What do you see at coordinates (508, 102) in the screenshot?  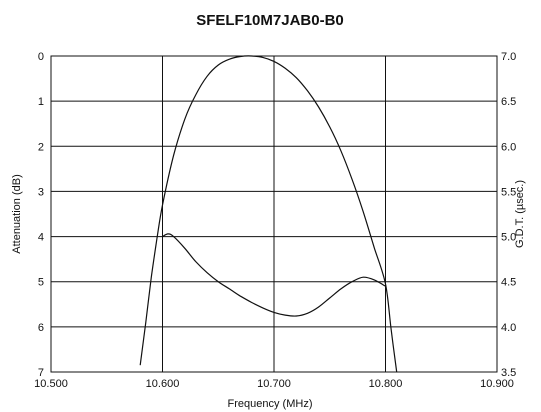 I see `y-right-tick-label: 6.5` at bounding box center [508, 102].